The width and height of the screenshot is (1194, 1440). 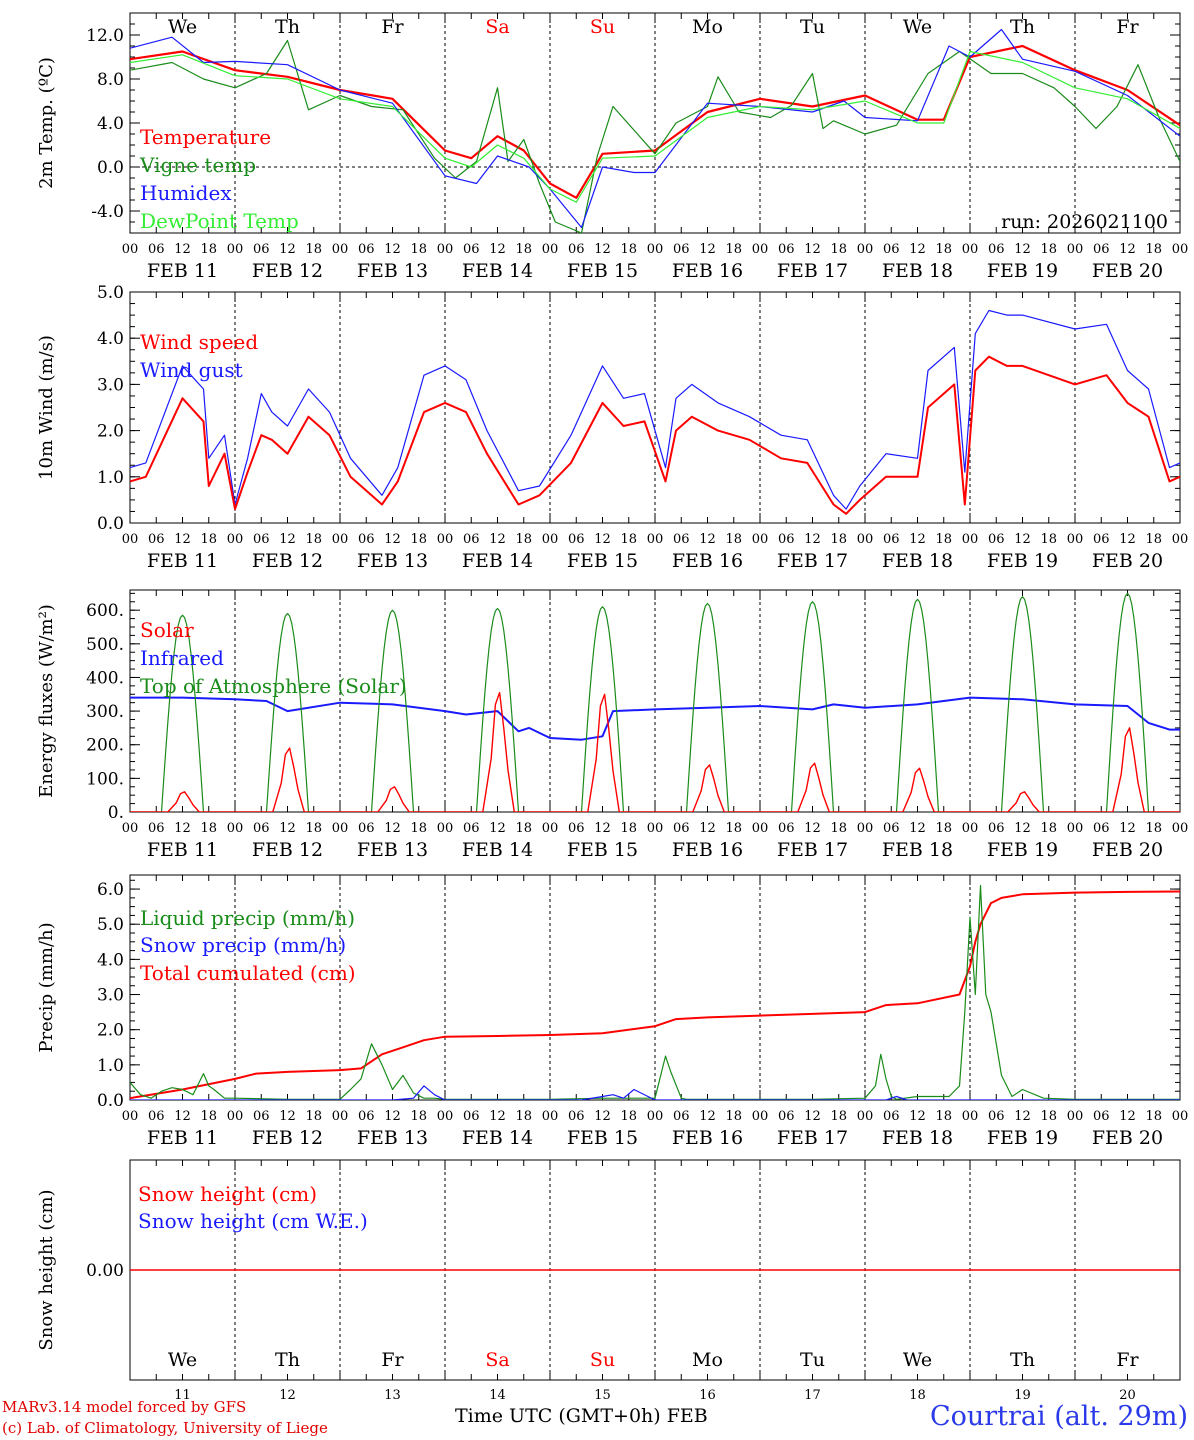 I want to click on series-liquid-precip-mm-h, so click(x=655, y=992).